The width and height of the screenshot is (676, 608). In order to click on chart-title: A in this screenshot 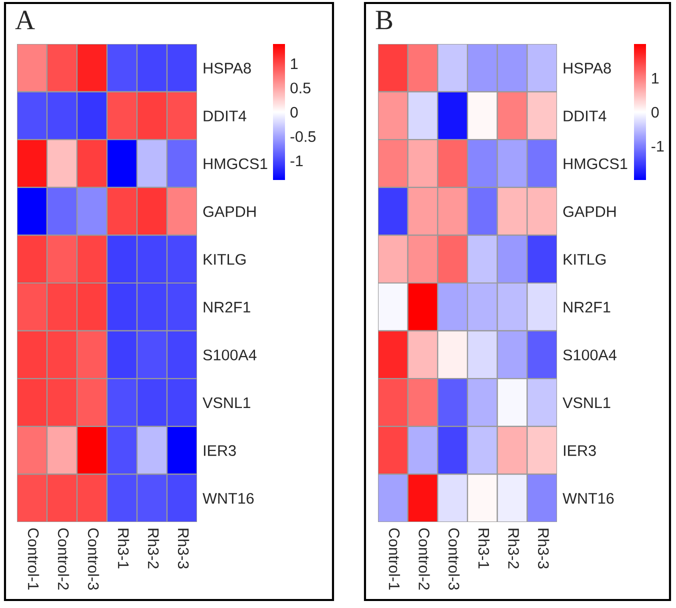, I will do `click(25, 20)`.